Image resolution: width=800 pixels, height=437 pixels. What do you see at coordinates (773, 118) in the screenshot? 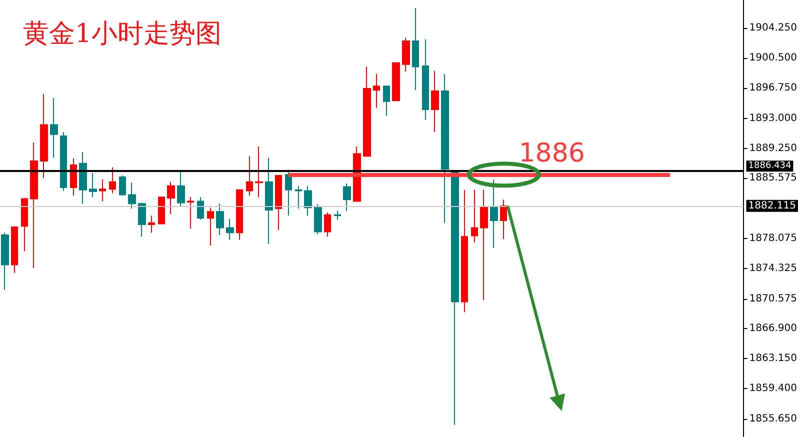
I see `y-tick-label: 1893.000` at bounding box center [773, 118].